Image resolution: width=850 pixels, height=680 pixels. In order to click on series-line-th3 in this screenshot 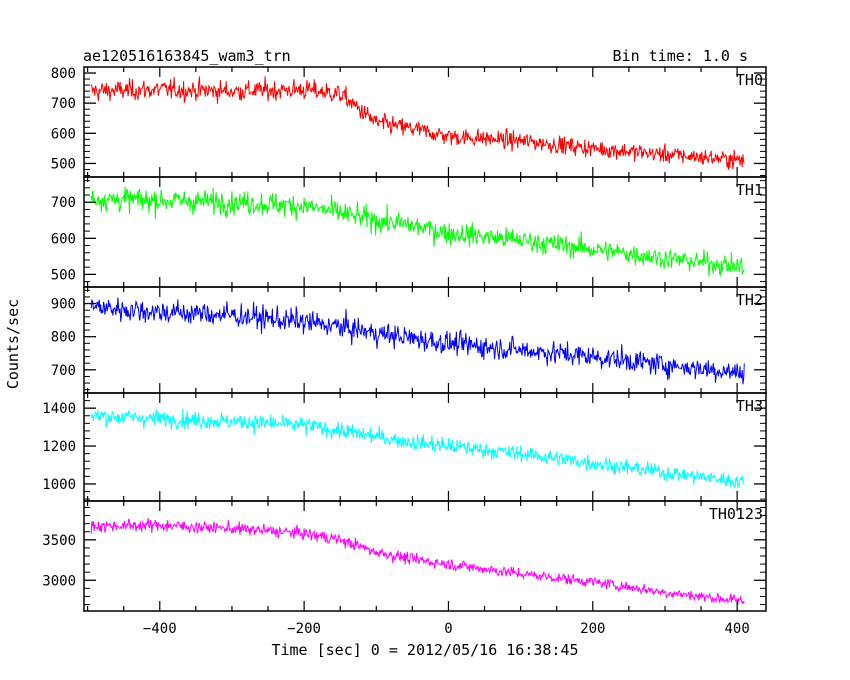, I will do `click(417, 448)`.